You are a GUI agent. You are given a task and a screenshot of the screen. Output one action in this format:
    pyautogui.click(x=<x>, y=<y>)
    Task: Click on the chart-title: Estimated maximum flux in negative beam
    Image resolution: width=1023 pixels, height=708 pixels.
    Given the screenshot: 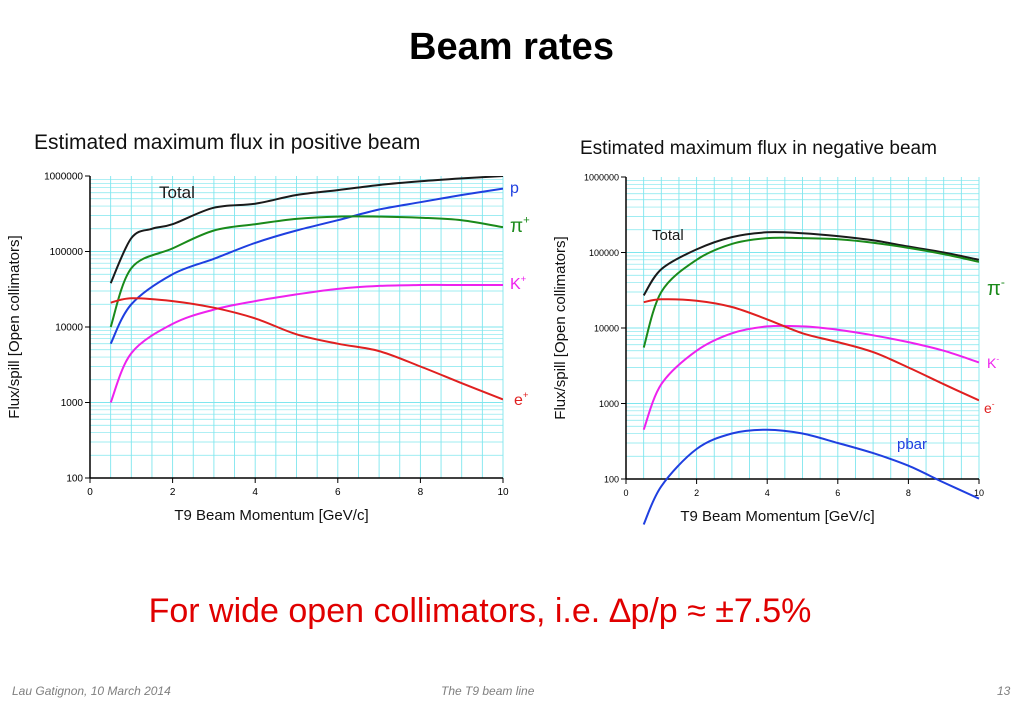 What is the action you would take?
    pyautogui.click(x=758, y=148)
    